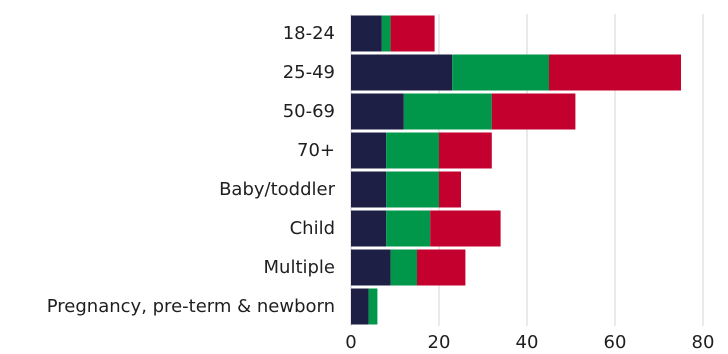  What do you see at coordinates (191, 306) in the screenshot?
I see `category-label: Pregnancy, pre-term & newborn` at bounding box center [191, 306].